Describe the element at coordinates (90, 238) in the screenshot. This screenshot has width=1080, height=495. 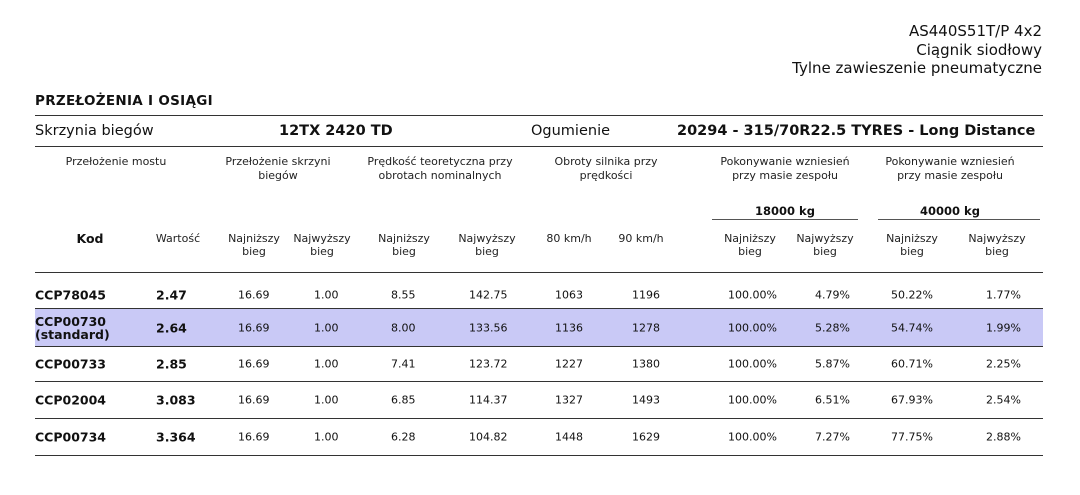
I see `col-header-kod: Kod` at that location.